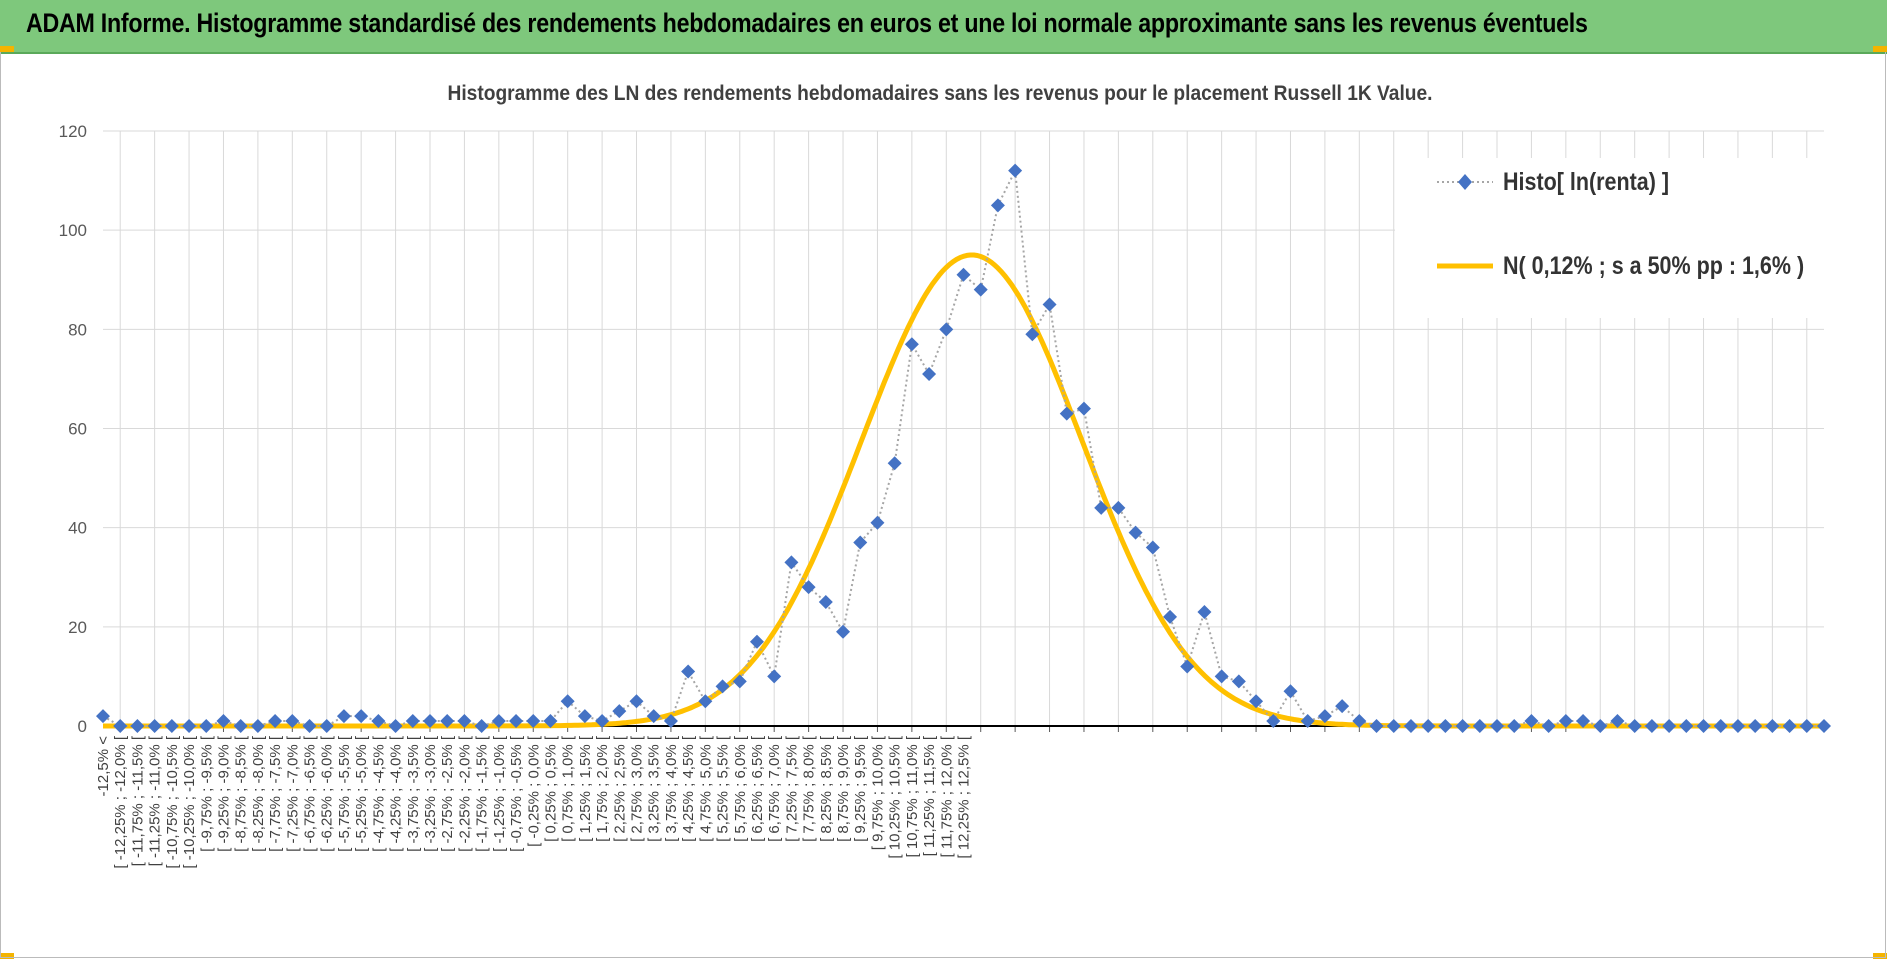  Describe the element at coordinates (705, 788) in the screenshot. I see `x-tick-label: [ 4,75% ; 5,0% [` at that location.